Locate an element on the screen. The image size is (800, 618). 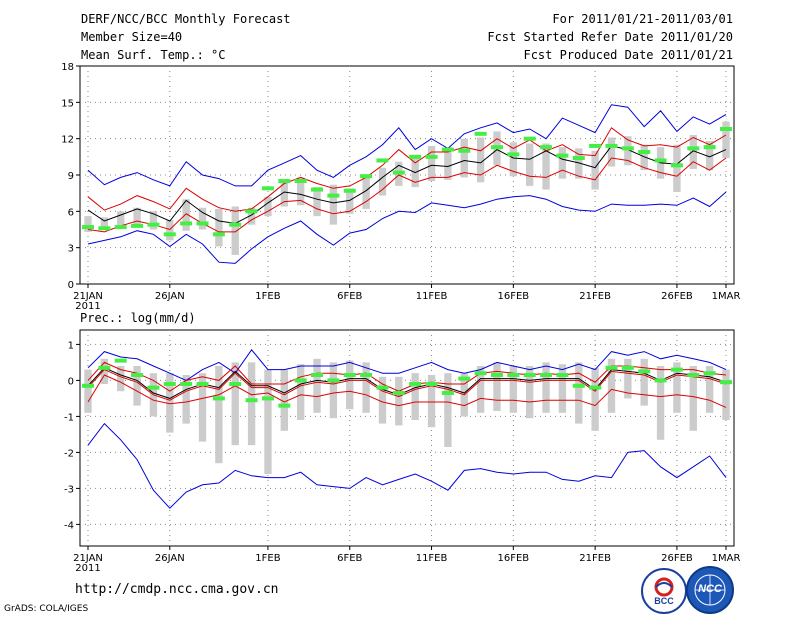
ncc-logo: NCC is located at coordinates (710, 590).